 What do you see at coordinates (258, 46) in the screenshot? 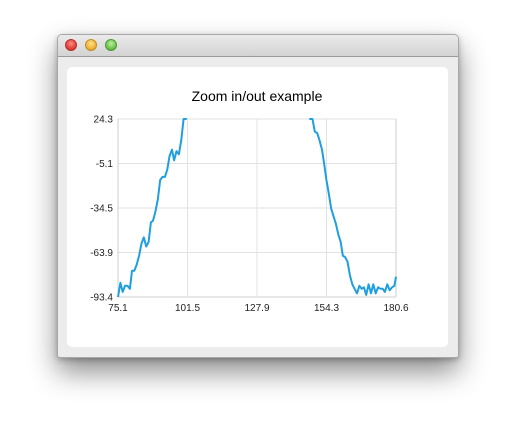
I see `title-bar` at bounding box center [258, 46].